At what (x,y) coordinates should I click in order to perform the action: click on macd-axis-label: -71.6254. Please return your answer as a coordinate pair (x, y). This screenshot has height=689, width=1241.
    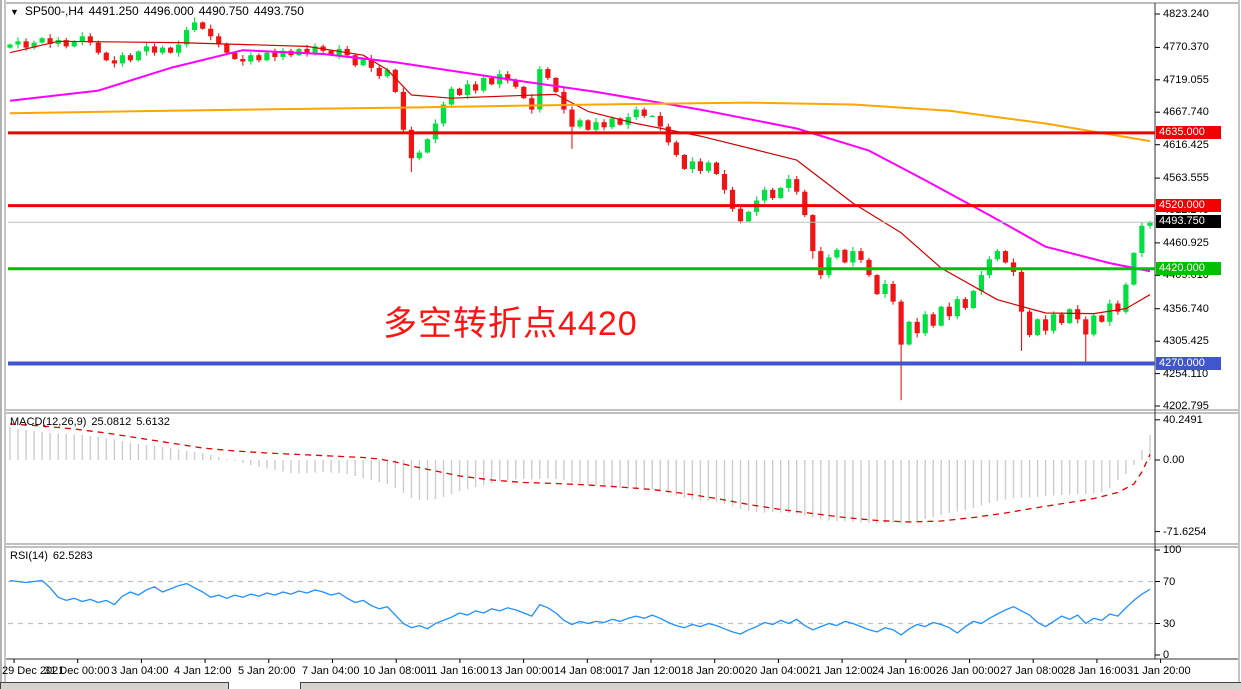
    Looking at the image, I should click on (1185, 532).